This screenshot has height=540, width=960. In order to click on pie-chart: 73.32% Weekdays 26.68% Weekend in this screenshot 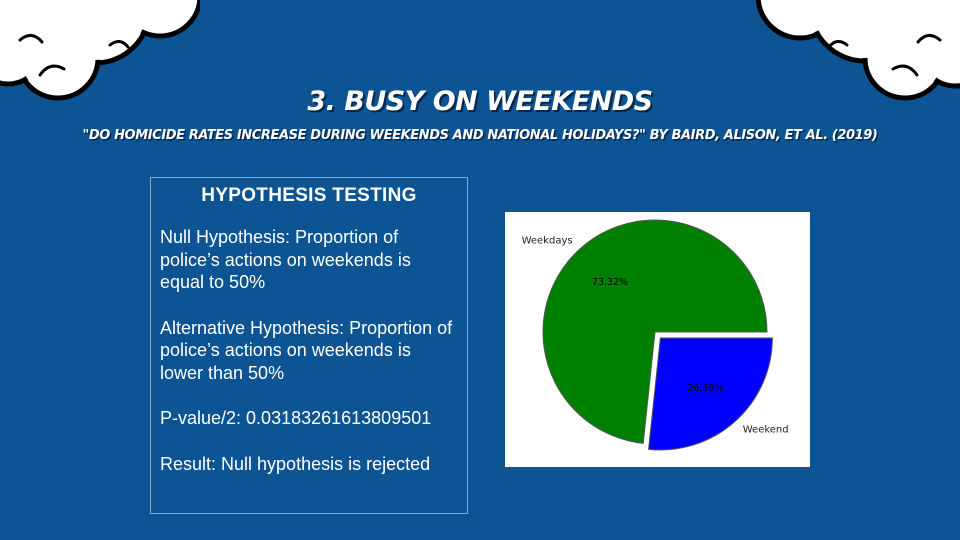, I will do `click(655, 335)`.